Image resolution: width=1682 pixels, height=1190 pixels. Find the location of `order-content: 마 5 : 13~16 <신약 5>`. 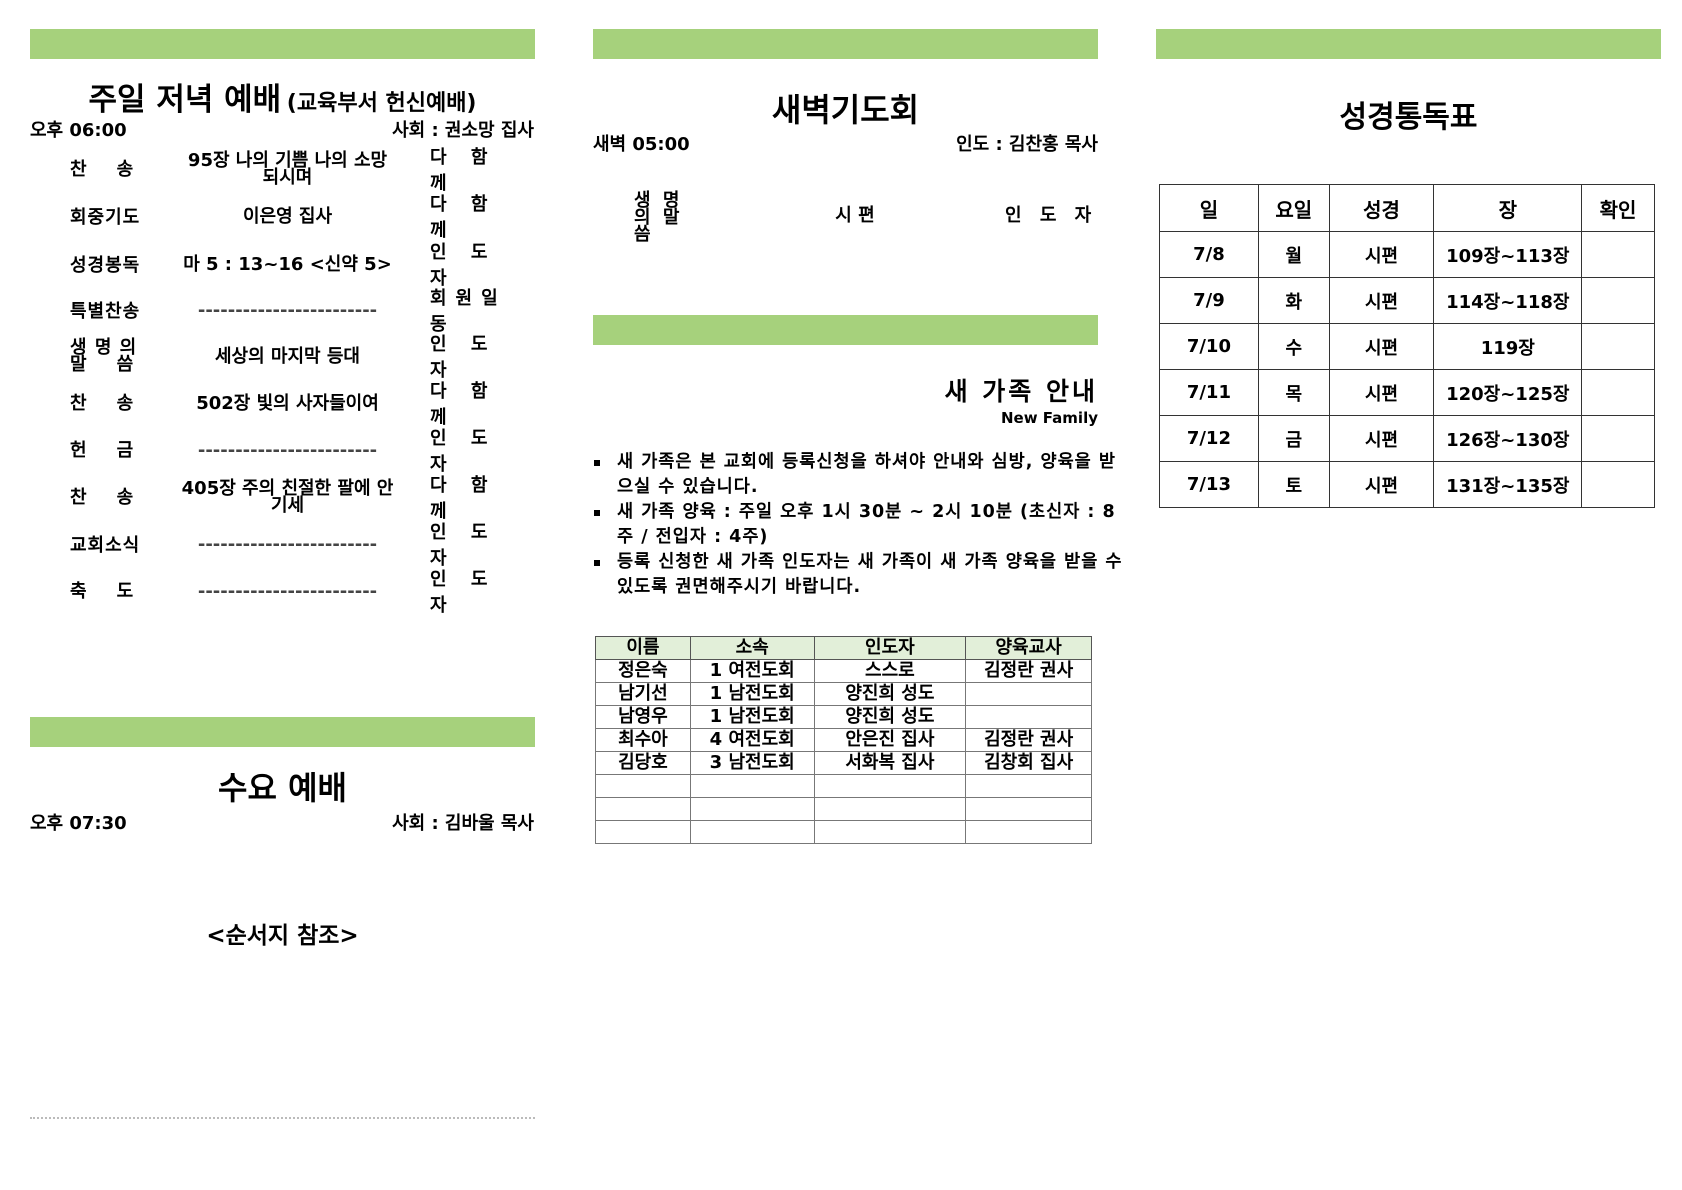

order-content: 마 5 : 13~16 <신약 5> is located at coordinates (287, 264).